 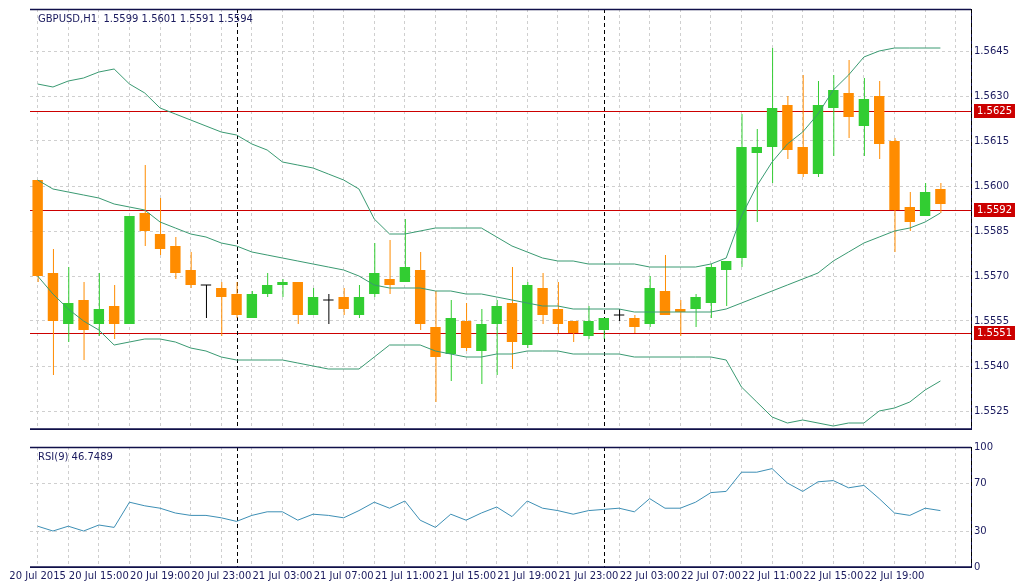 I want to click on x-tick-label: 20 Jul 19:00, so click(x=160, y=575).